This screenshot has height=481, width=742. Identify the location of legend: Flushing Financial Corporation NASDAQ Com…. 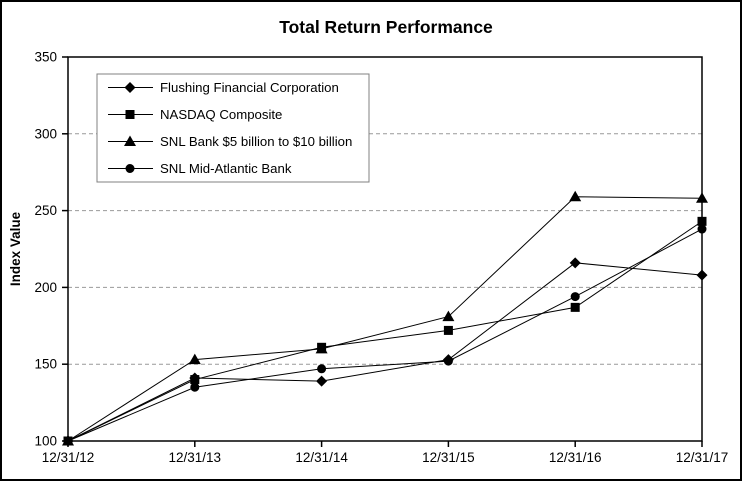
(233, 128).